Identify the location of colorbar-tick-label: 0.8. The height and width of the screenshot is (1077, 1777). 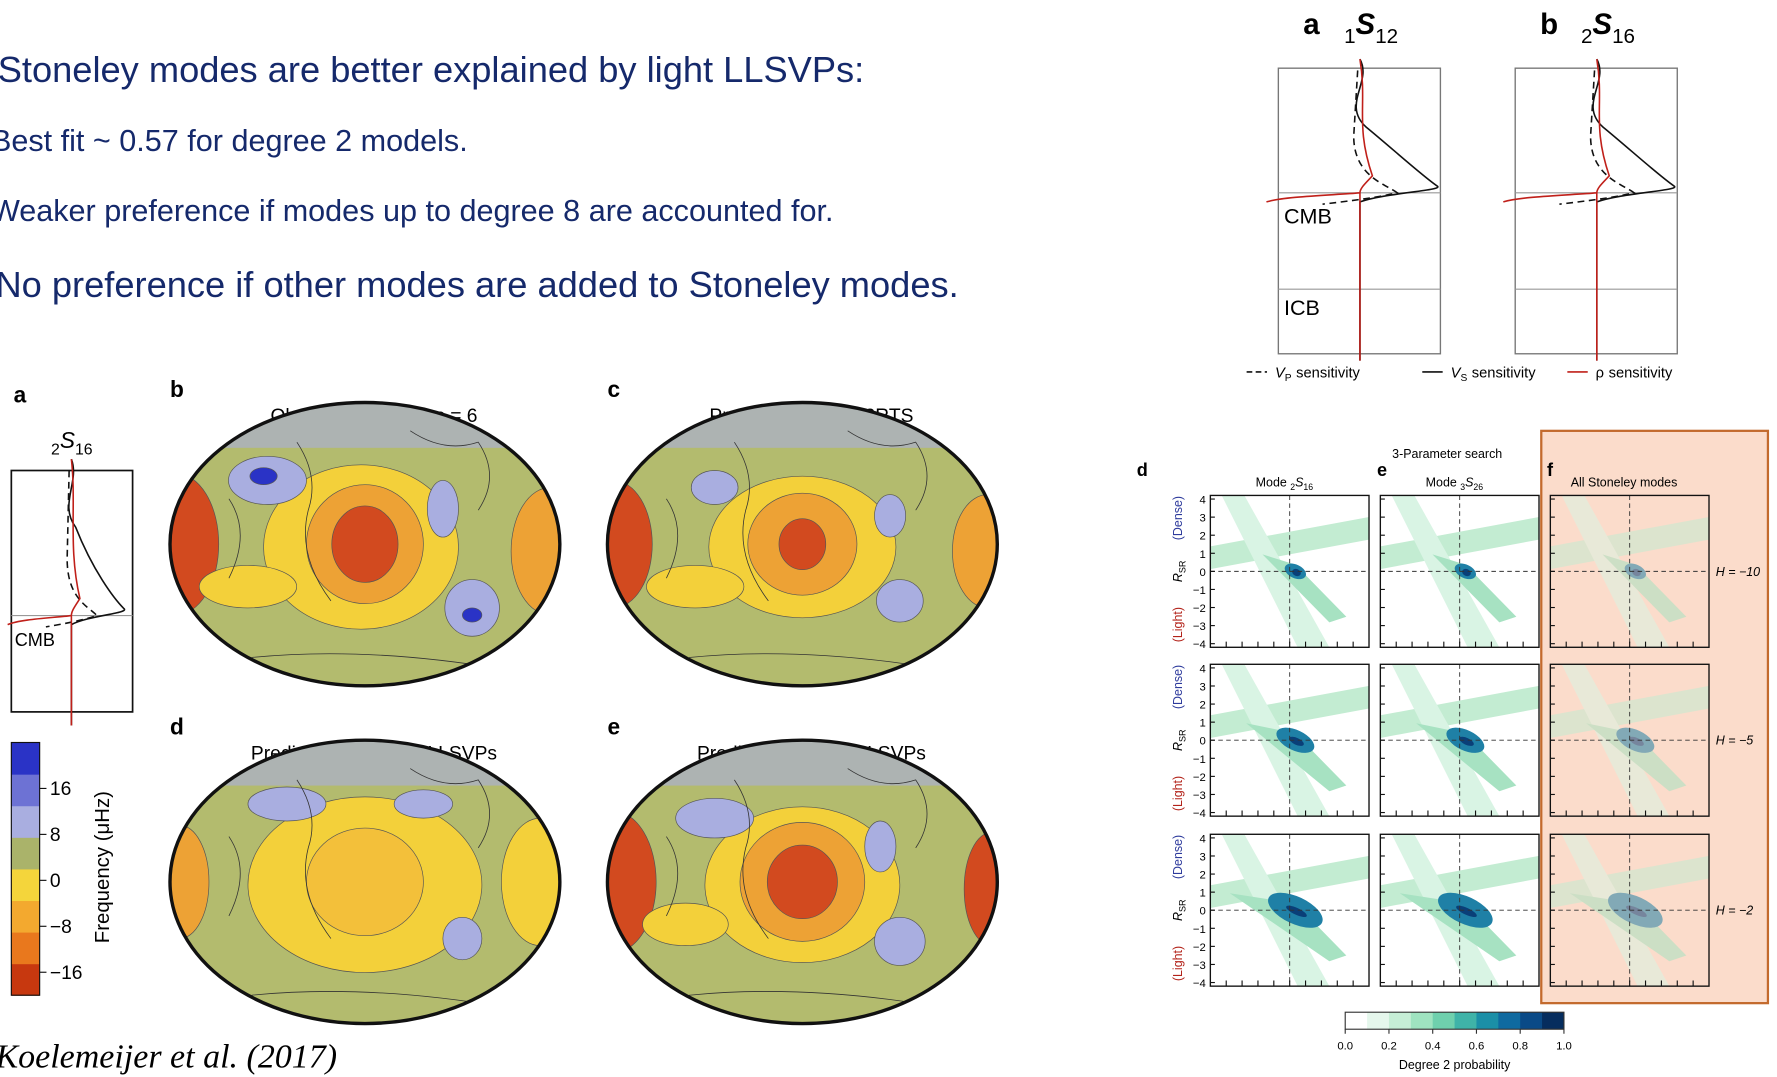
(1520, 1047).